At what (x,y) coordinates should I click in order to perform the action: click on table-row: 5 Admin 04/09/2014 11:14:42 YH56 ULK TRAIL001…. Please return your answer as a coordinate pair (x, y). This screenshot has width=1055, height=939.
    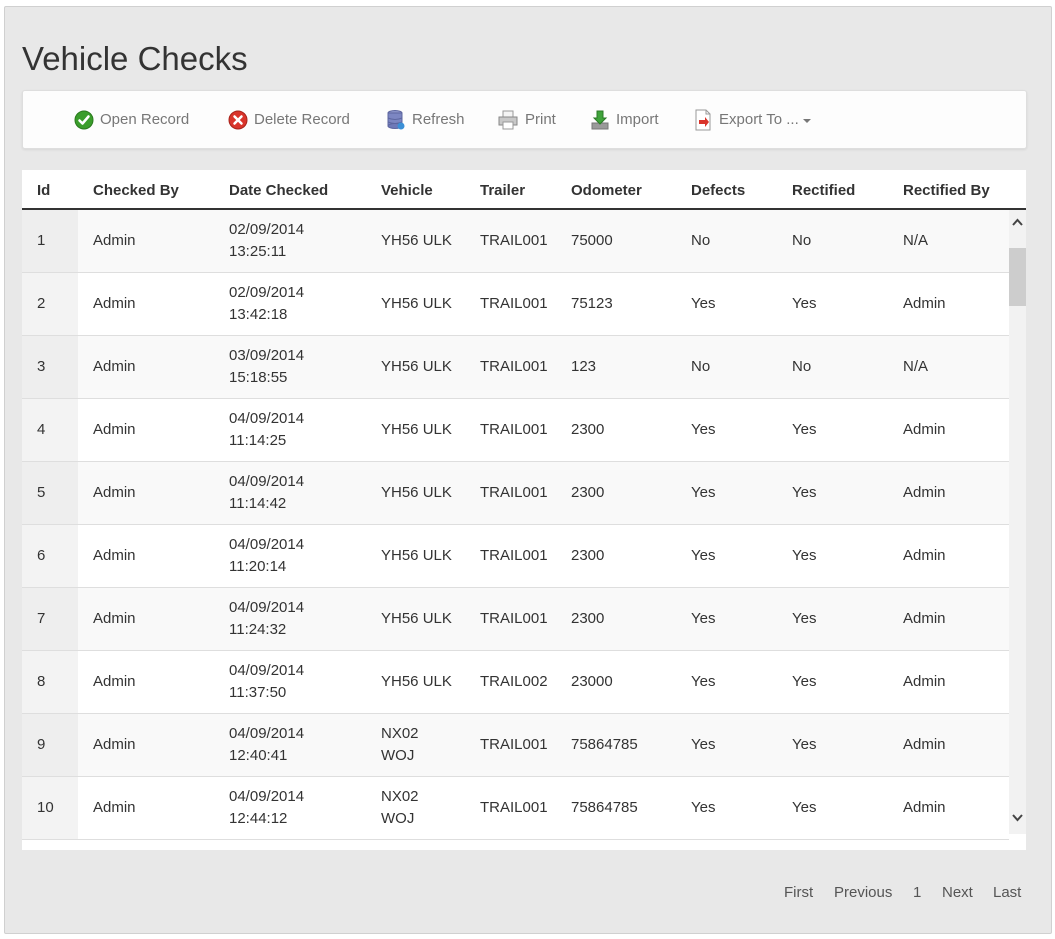
    Looking at the image, I should click on (515, 493).